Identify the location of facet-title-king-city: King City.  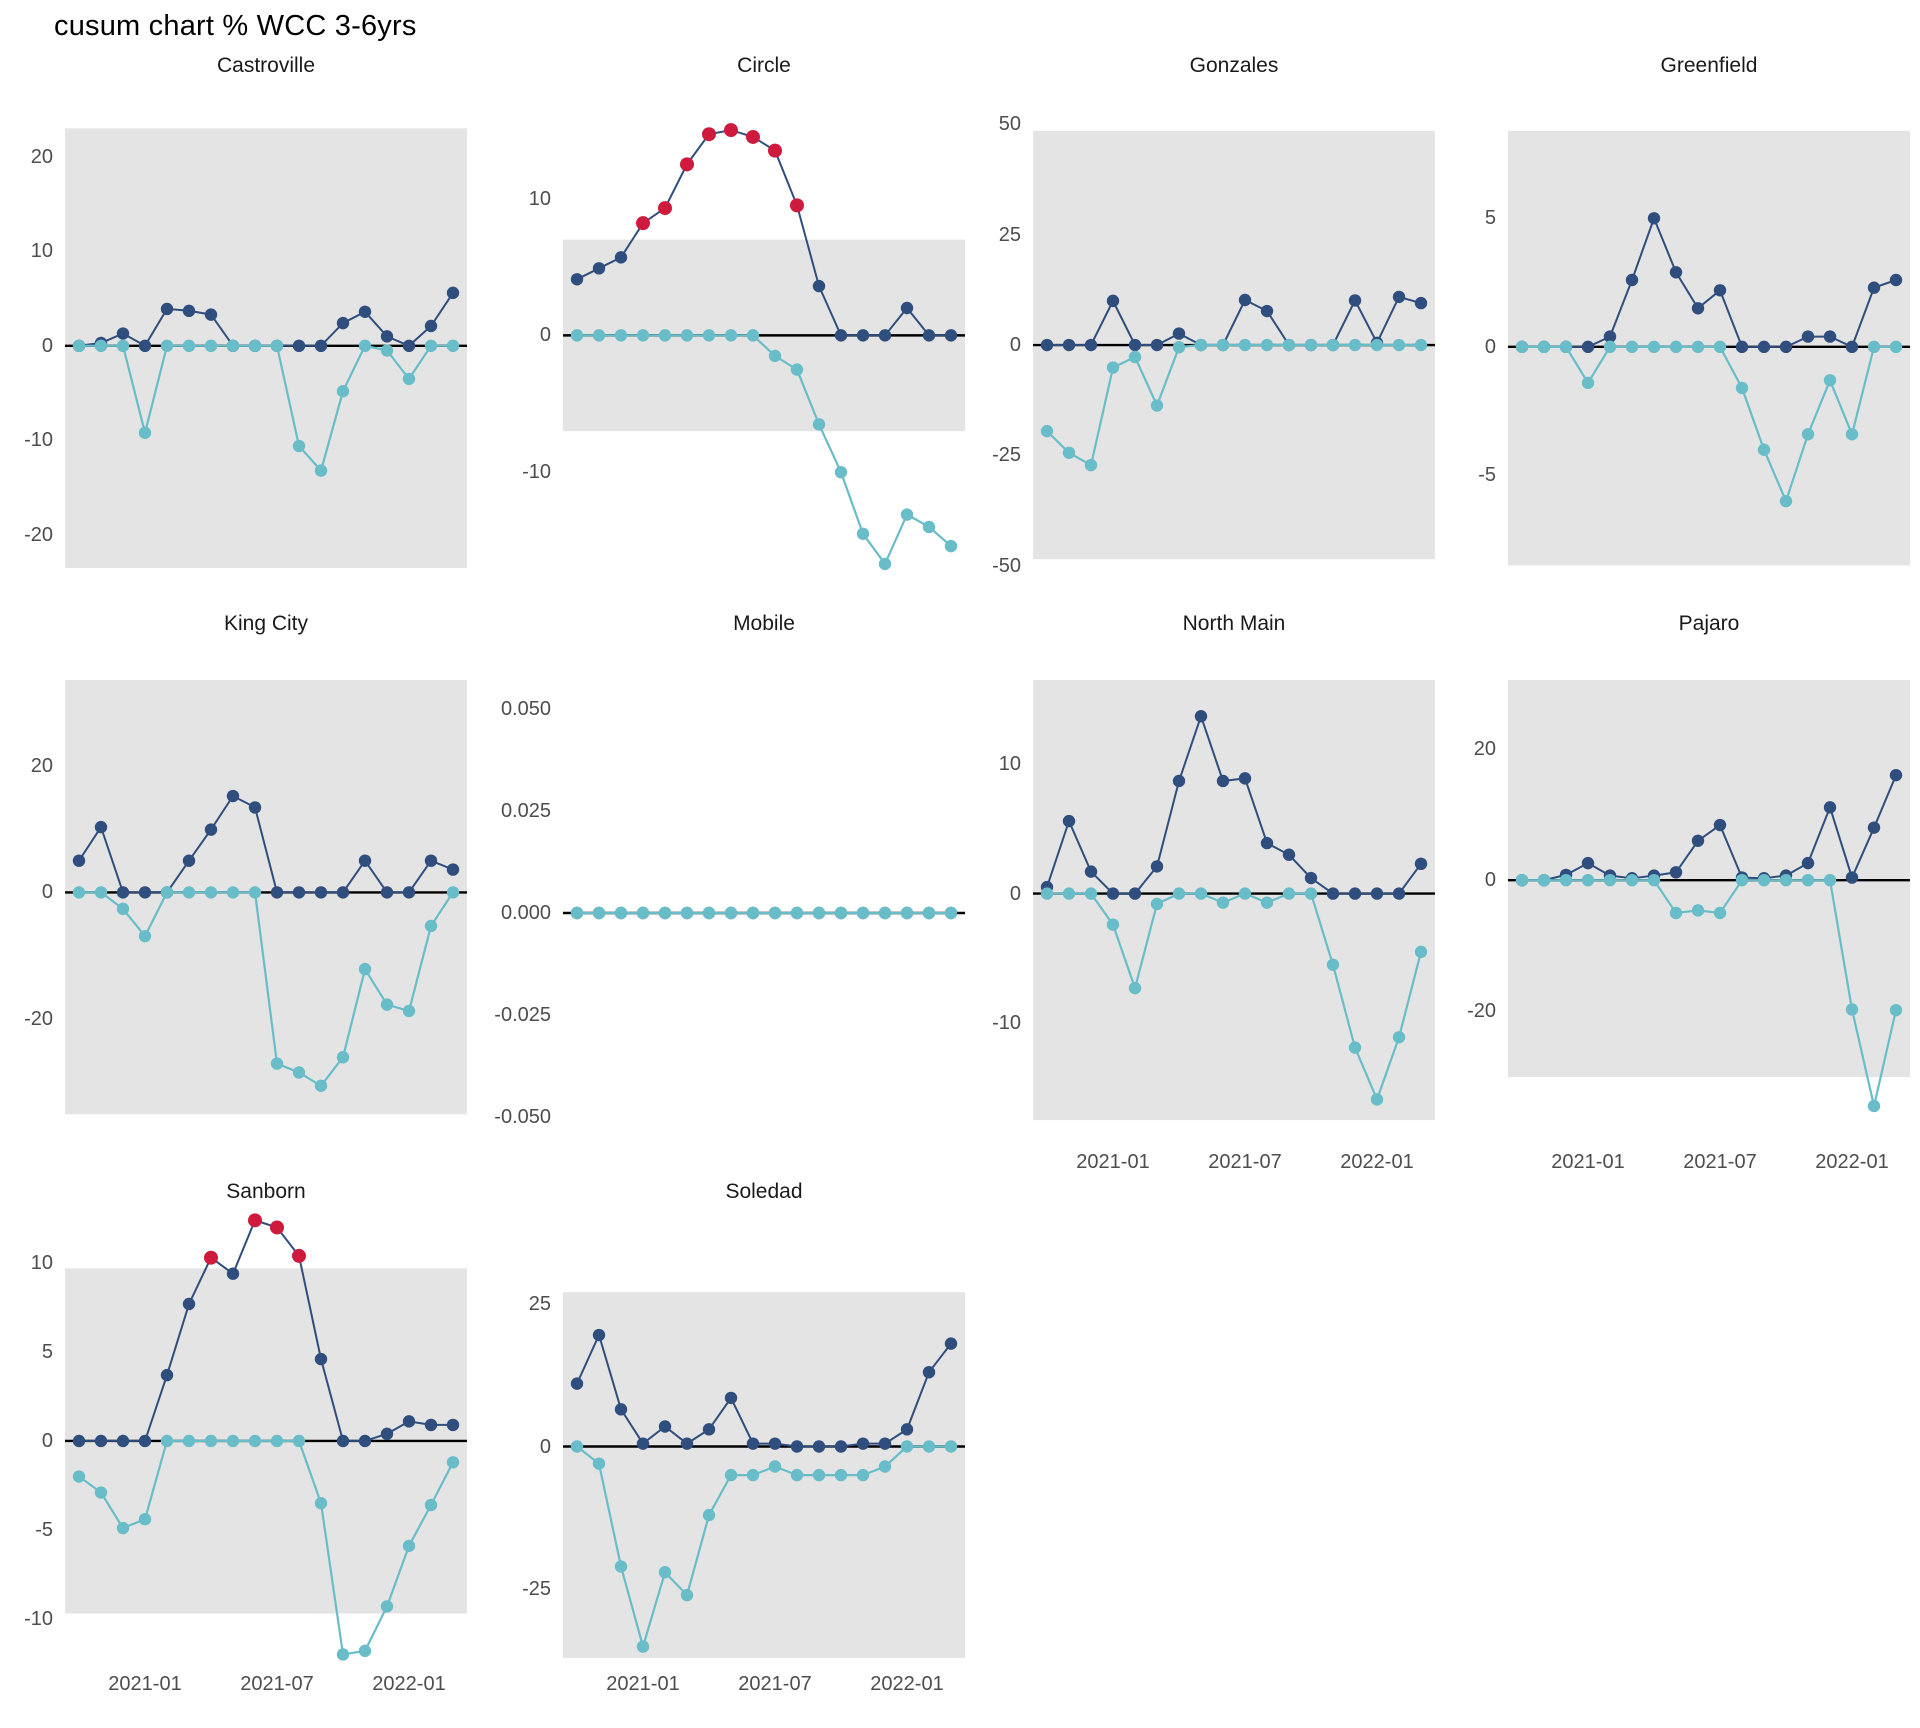
(266, 623).